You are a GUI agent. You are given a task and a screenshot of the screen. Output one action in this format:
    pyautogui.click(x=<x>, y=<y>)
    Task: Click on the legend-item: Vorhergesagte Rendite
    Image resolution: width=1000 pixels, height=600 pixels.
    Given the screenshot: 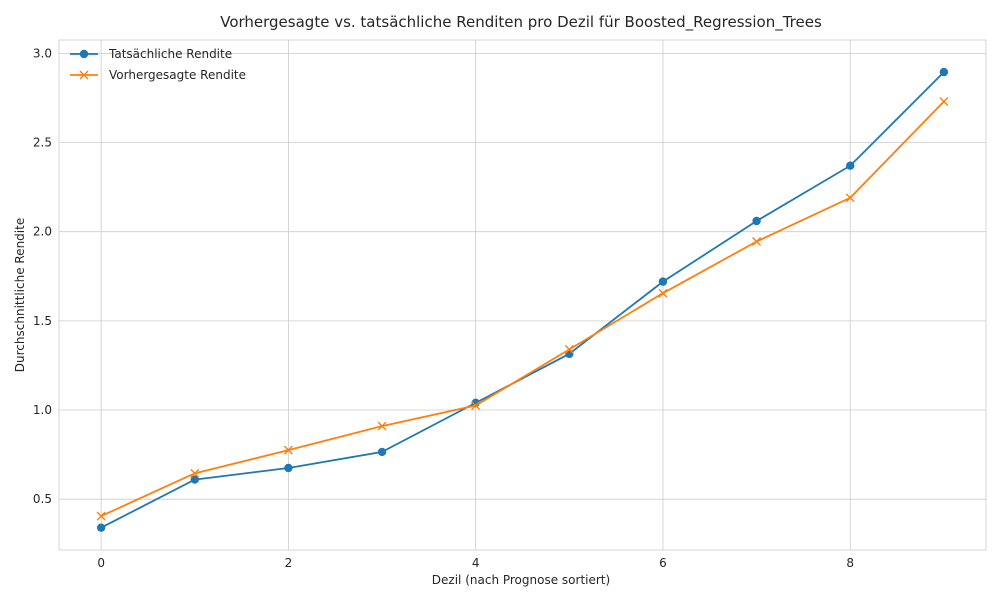 What is the action you would take?
    pyautogui.click(x=158, y=75)
    